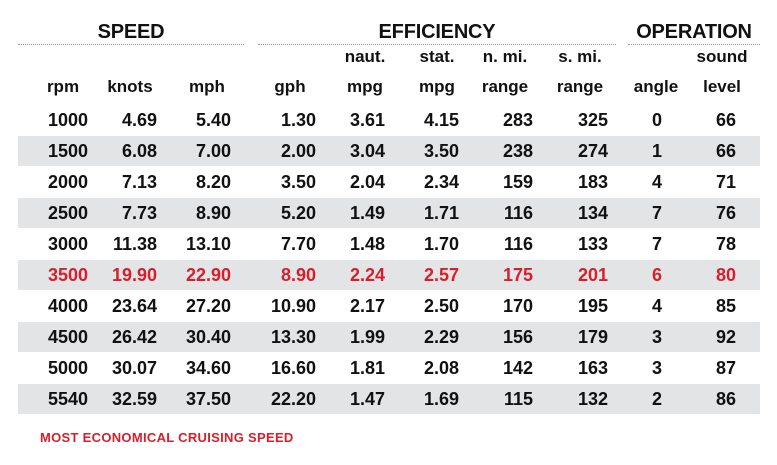 The width and height of the screenshot is (777, 465). What do you see at coordinates (67, 275) in the screenshot?
I see `cell-rpm: 3500` at bounding box center [67, 275].